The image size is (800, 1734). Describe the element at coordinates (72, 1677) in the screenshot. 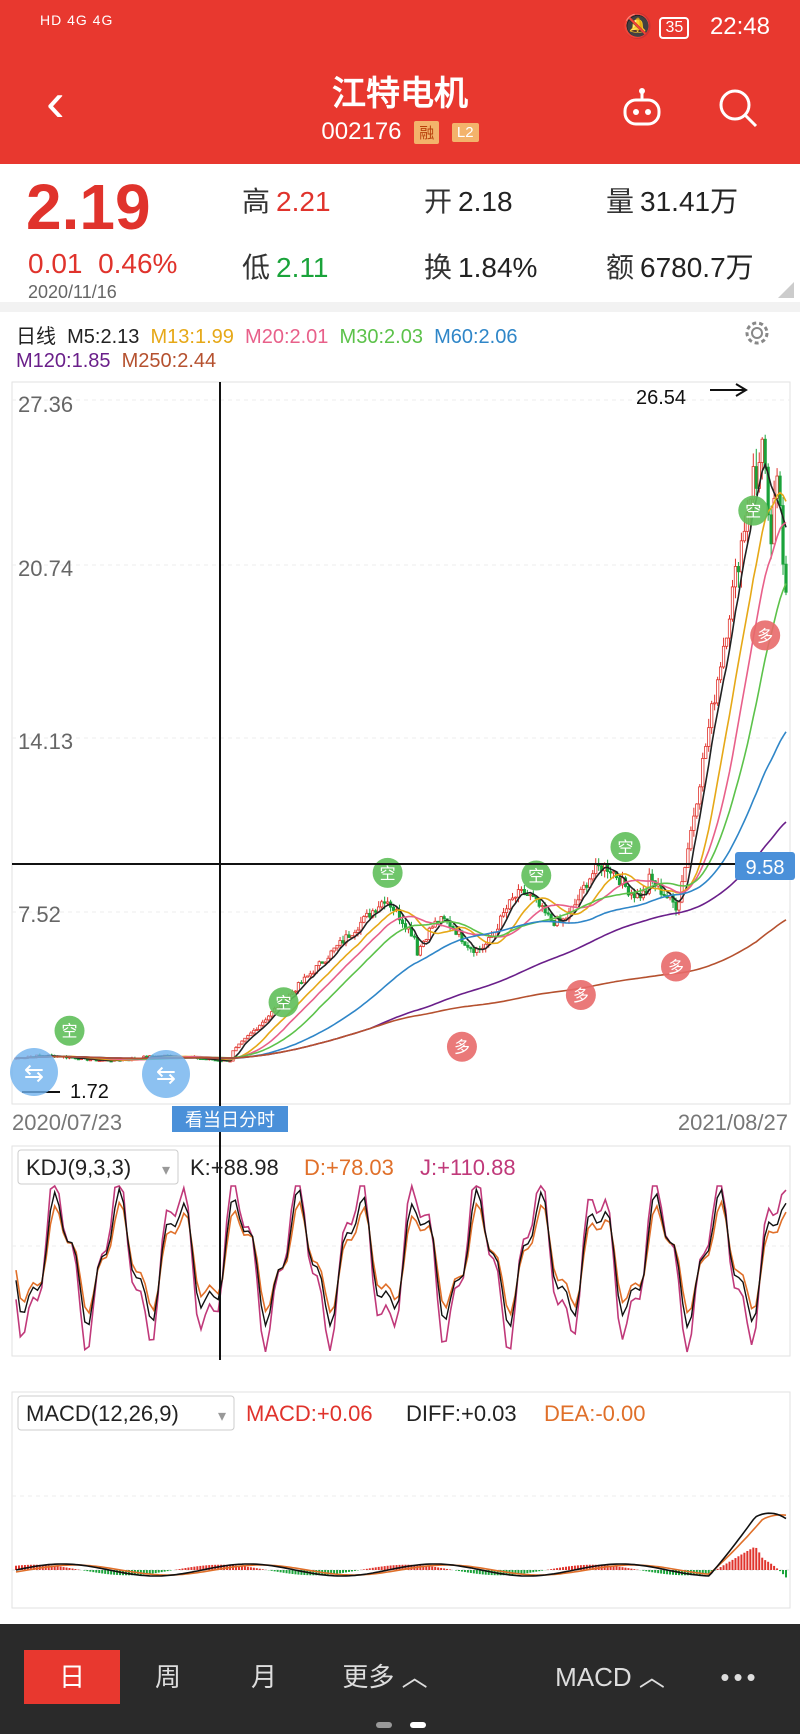

I see `tab-day: 日` at that location.